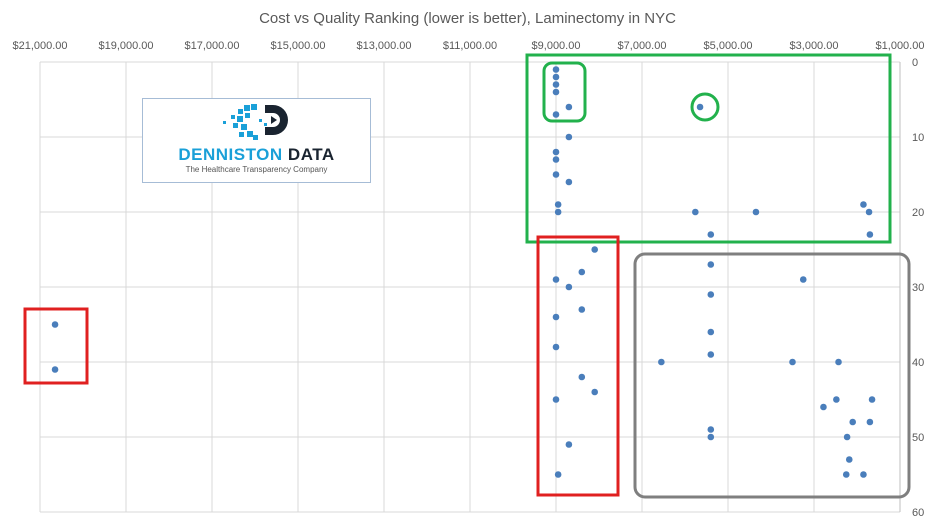 Image resolution: width=935 pixels, height=527 pixels. I want to click on annotation-green-box, so click(708, 148).